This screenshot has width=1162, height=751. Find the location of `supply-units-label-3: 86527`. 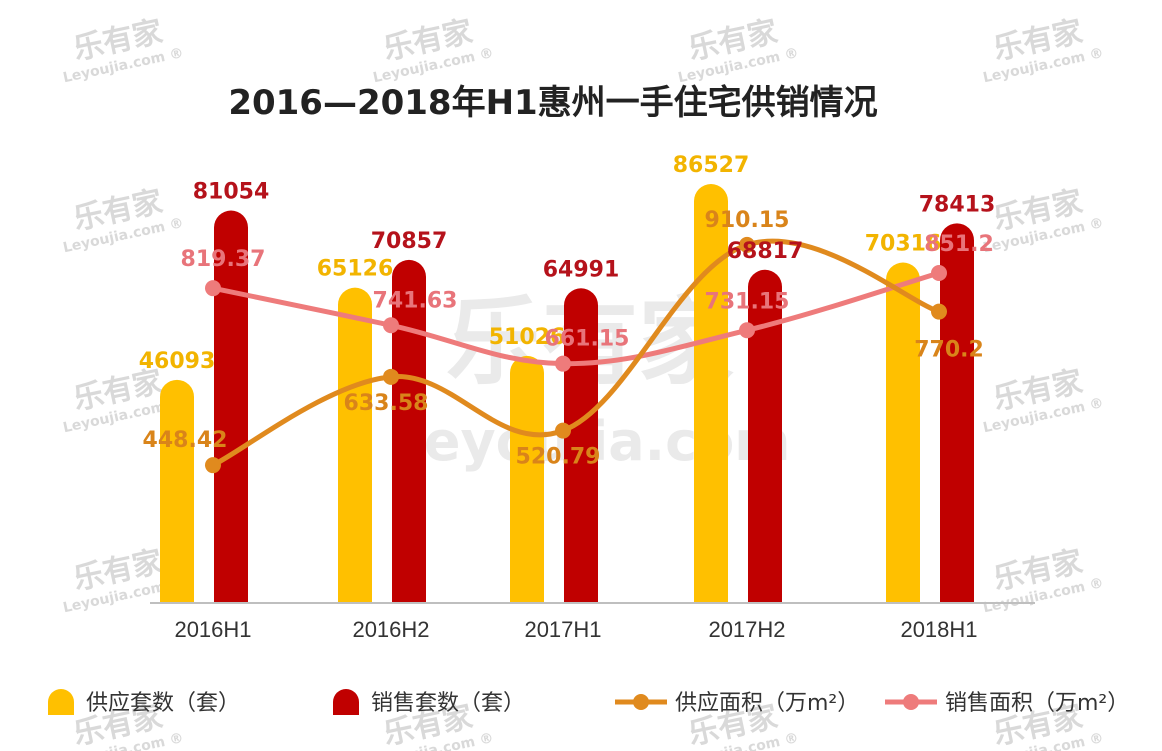

supply-units-label-3: 86527 is located at coordinates (711, 165).